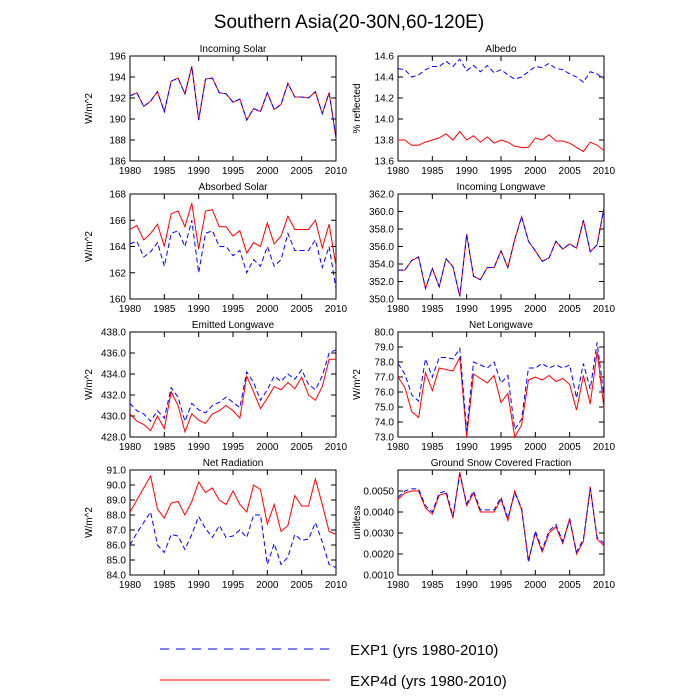  I want to click on net-longwave-frame, so click(501, 384).